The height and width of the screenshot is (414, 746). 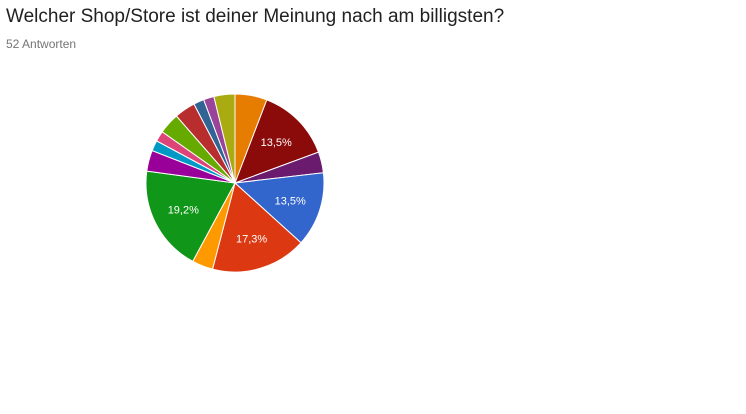 What do you see at coordinates (41, 44) in the screenshot?
I see `response-count: 52 Antworten` at bounding box center [41, 44].